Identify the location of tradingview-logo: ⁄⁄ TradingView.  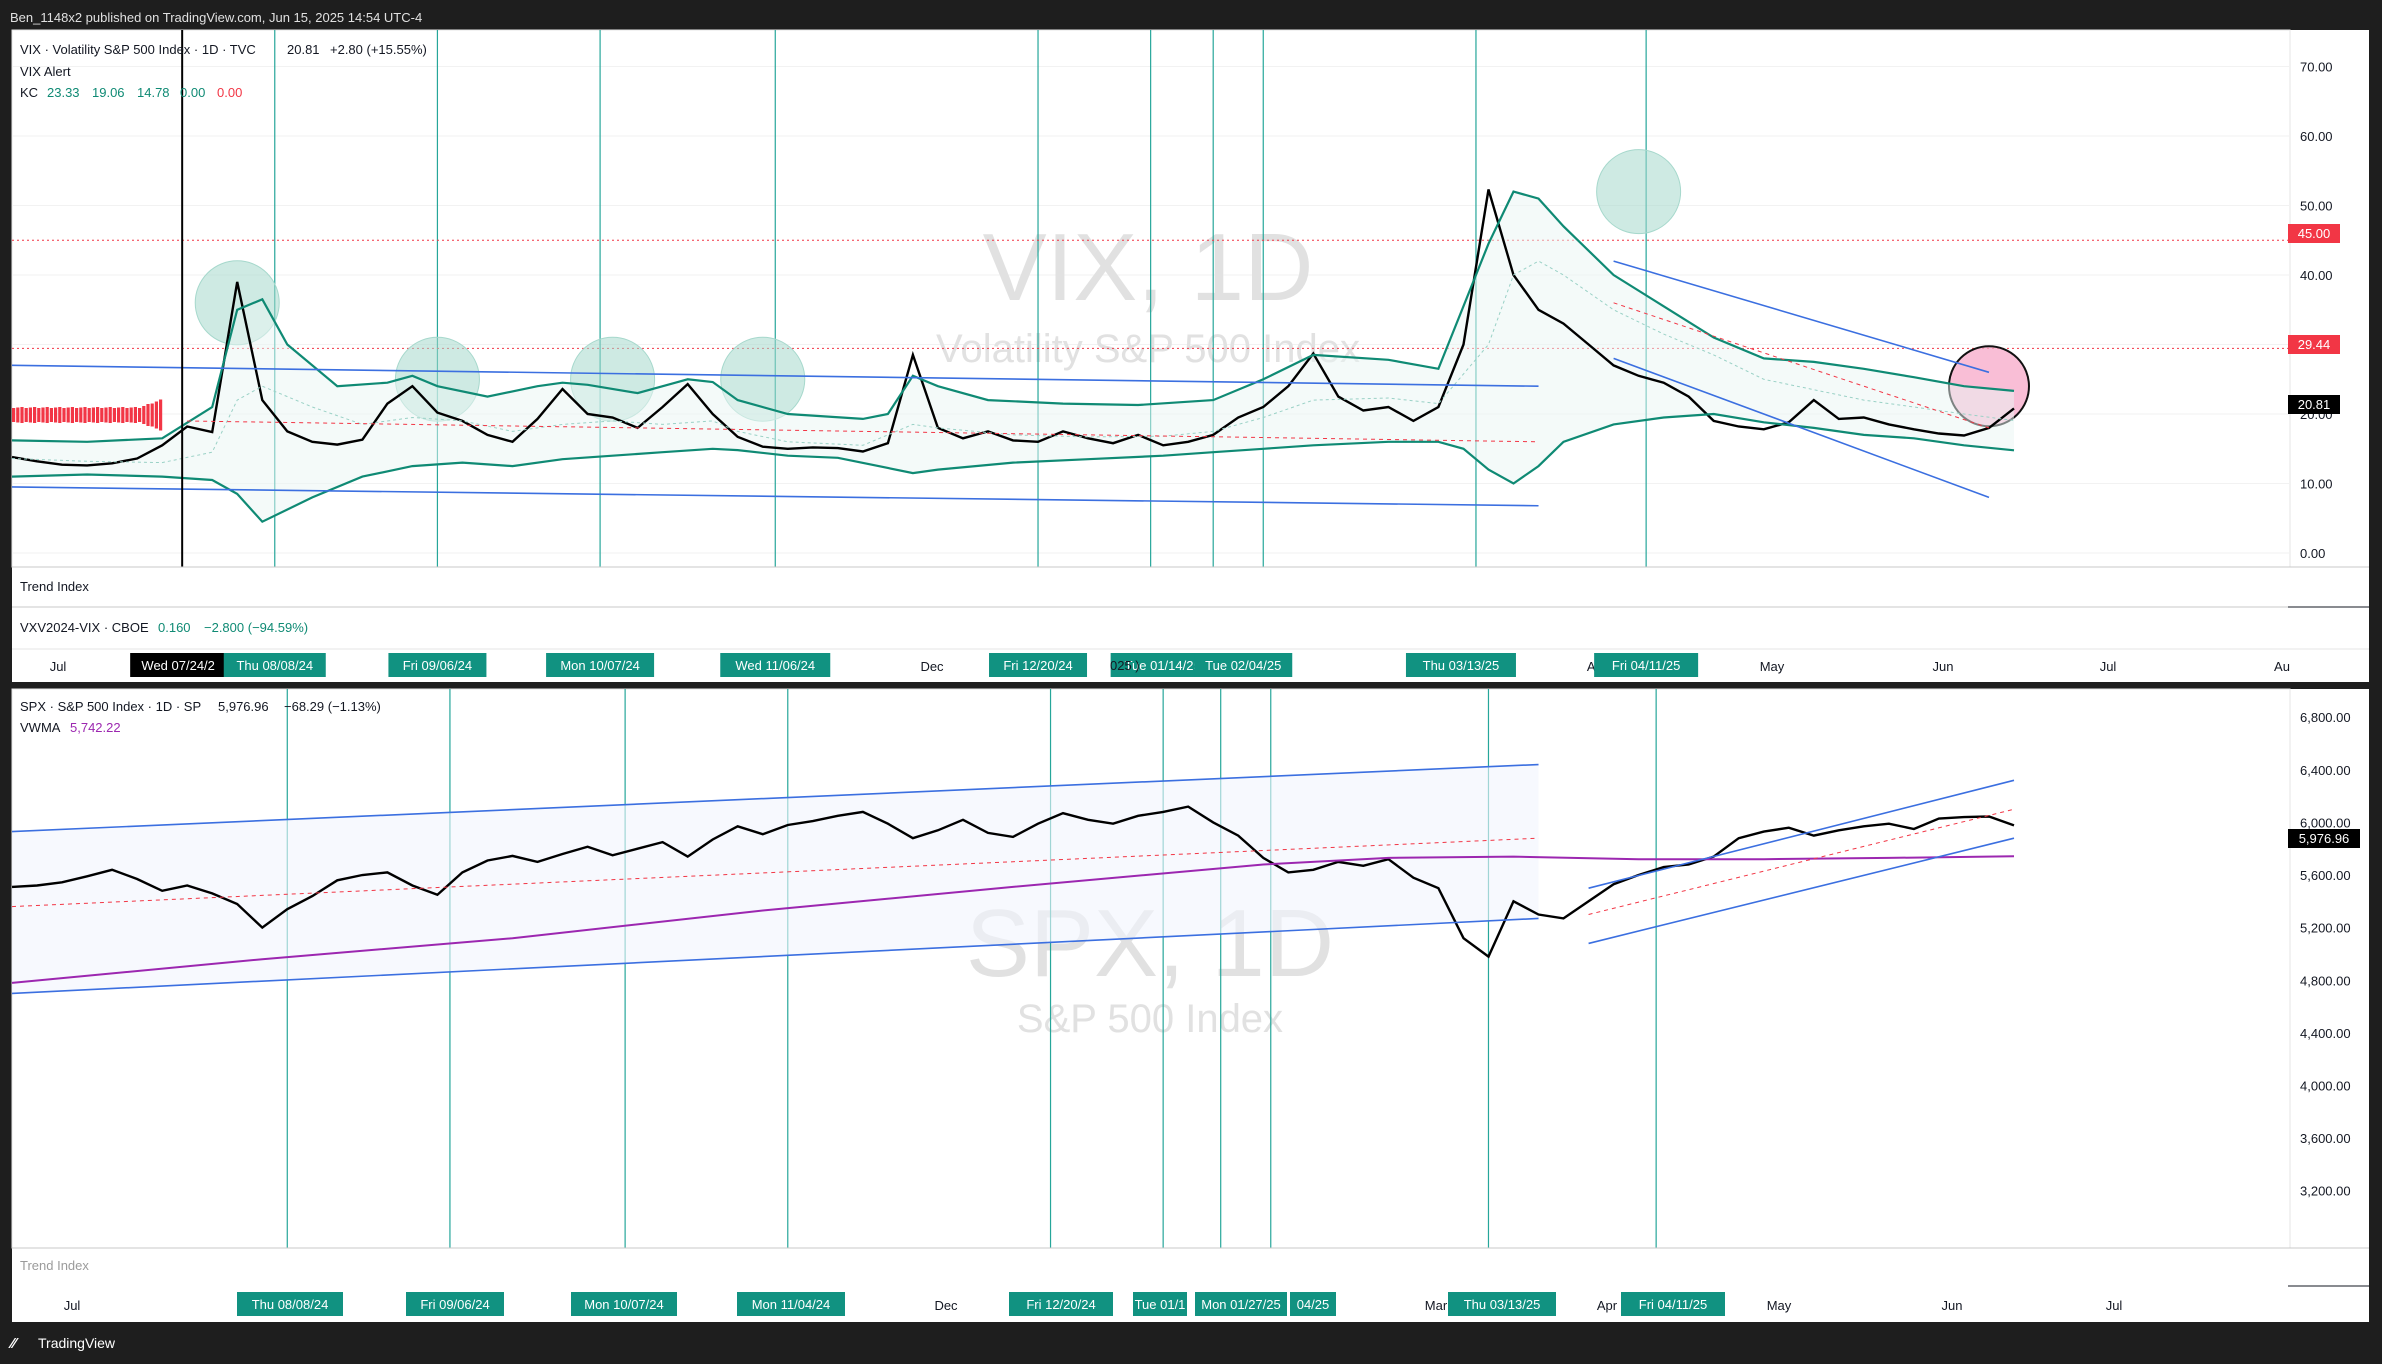
(62, 1343).